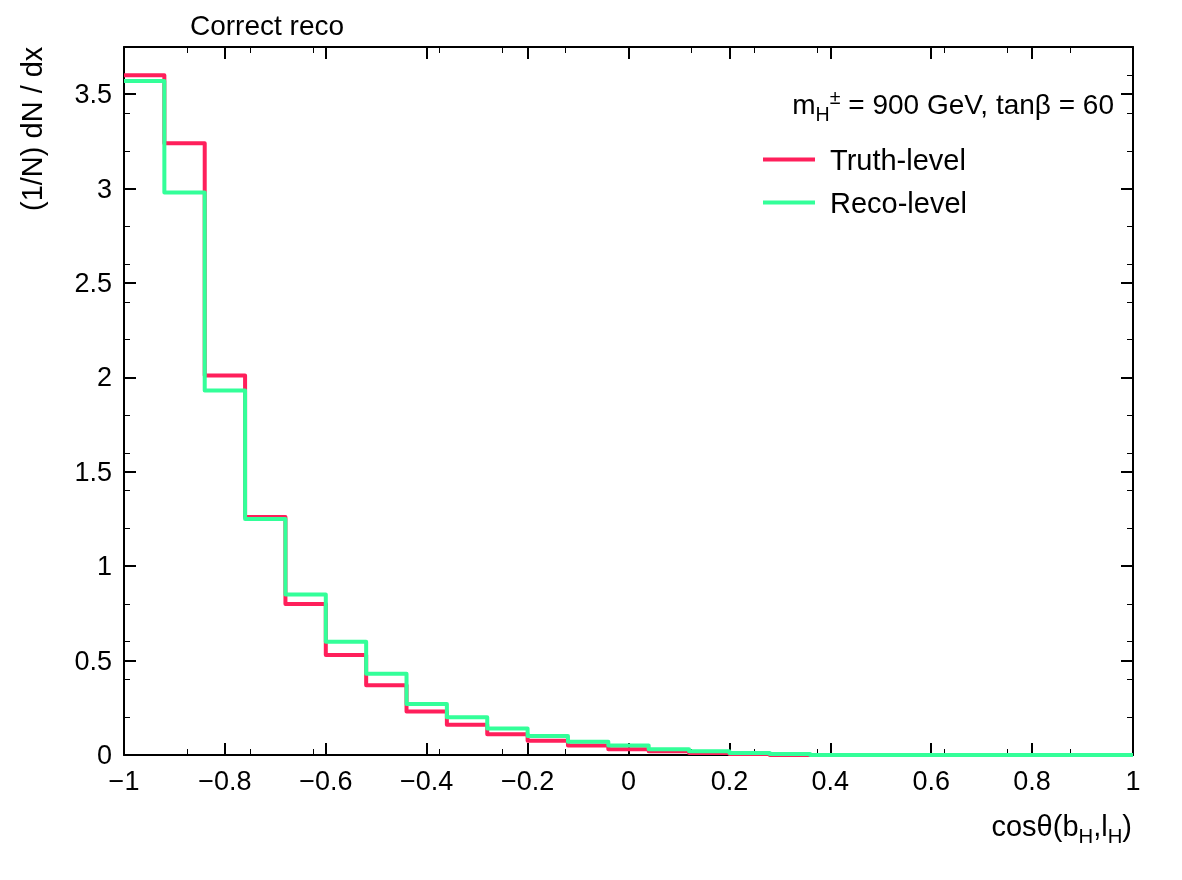 This screenshot has height=880, width=1182. What do you see at coordinates (104, 566) in the screenshot?
I see `y-tick-label: 1` at bounding box center [104, 566].